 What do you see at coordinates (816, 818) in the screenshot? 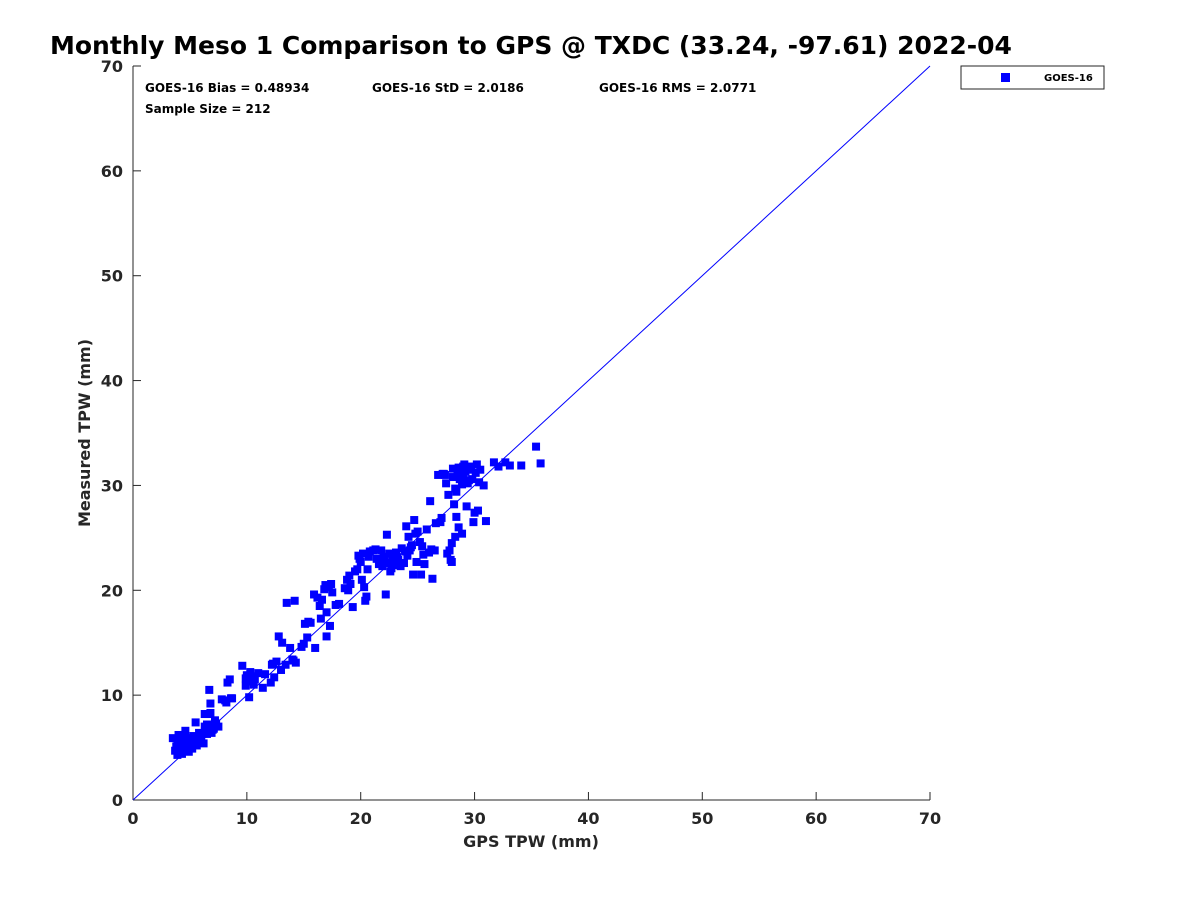
I see `x-tick-label: 60` at bounding box center [816, 818].